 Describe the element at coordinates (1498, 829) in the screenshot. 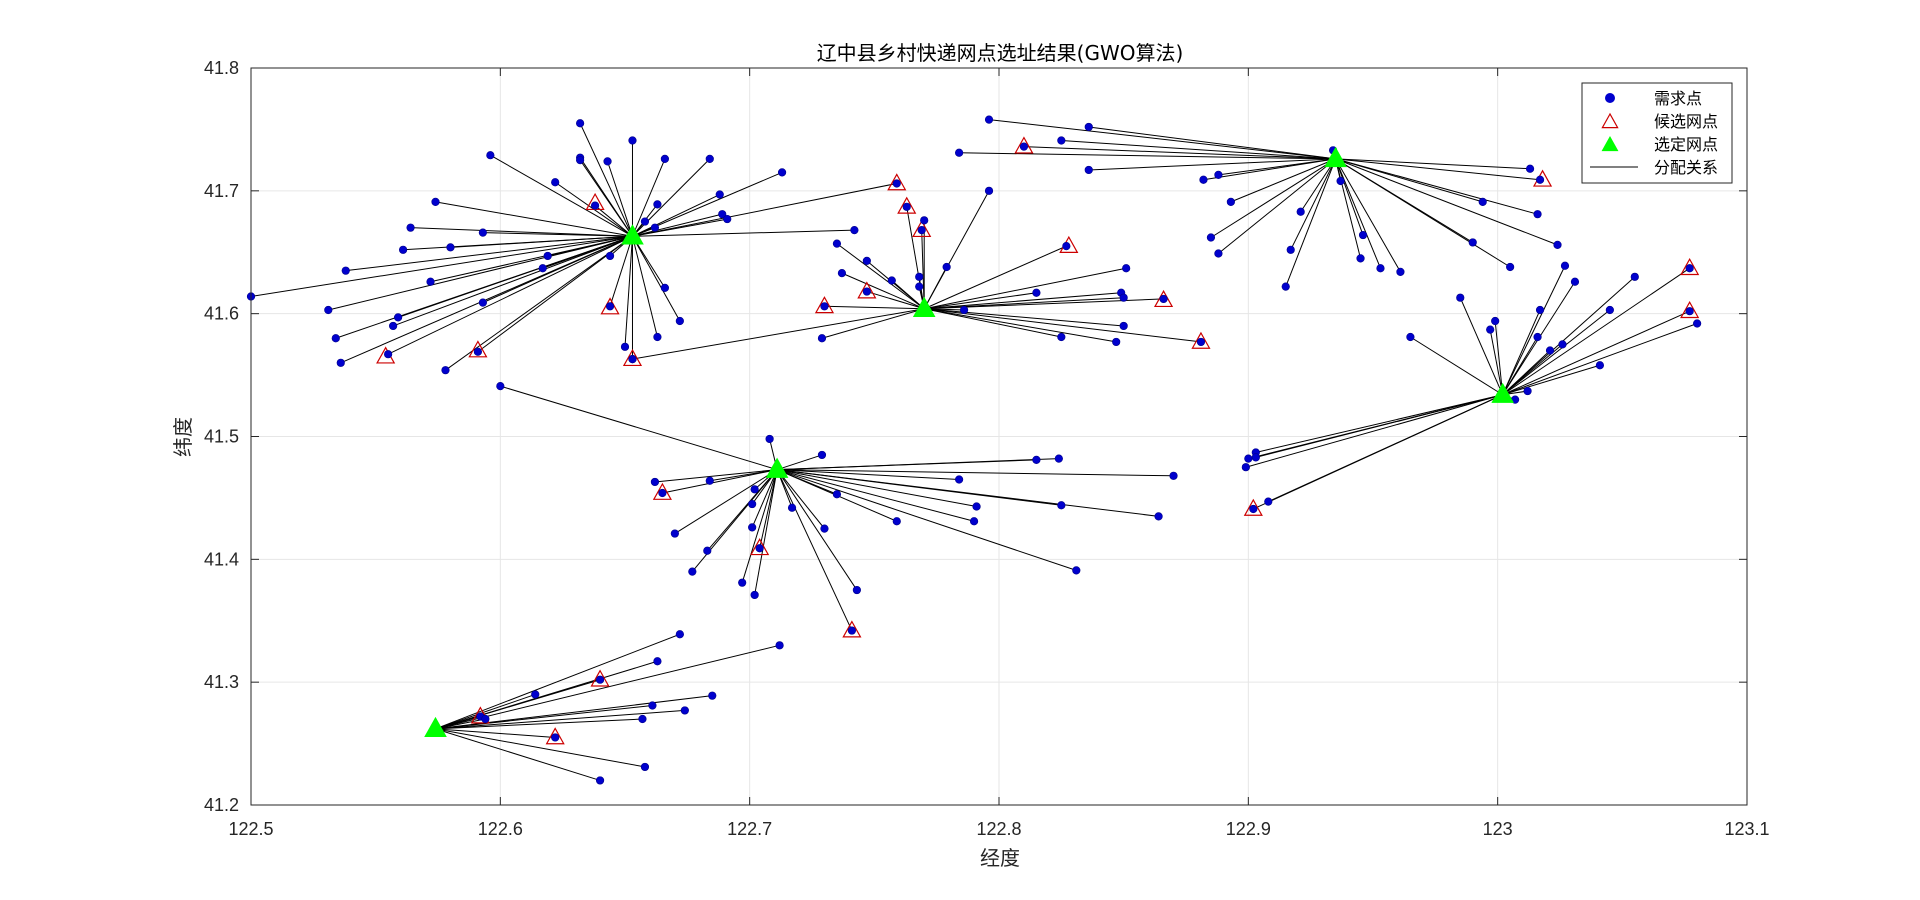

I see `x-tick-label: 123` at that location.